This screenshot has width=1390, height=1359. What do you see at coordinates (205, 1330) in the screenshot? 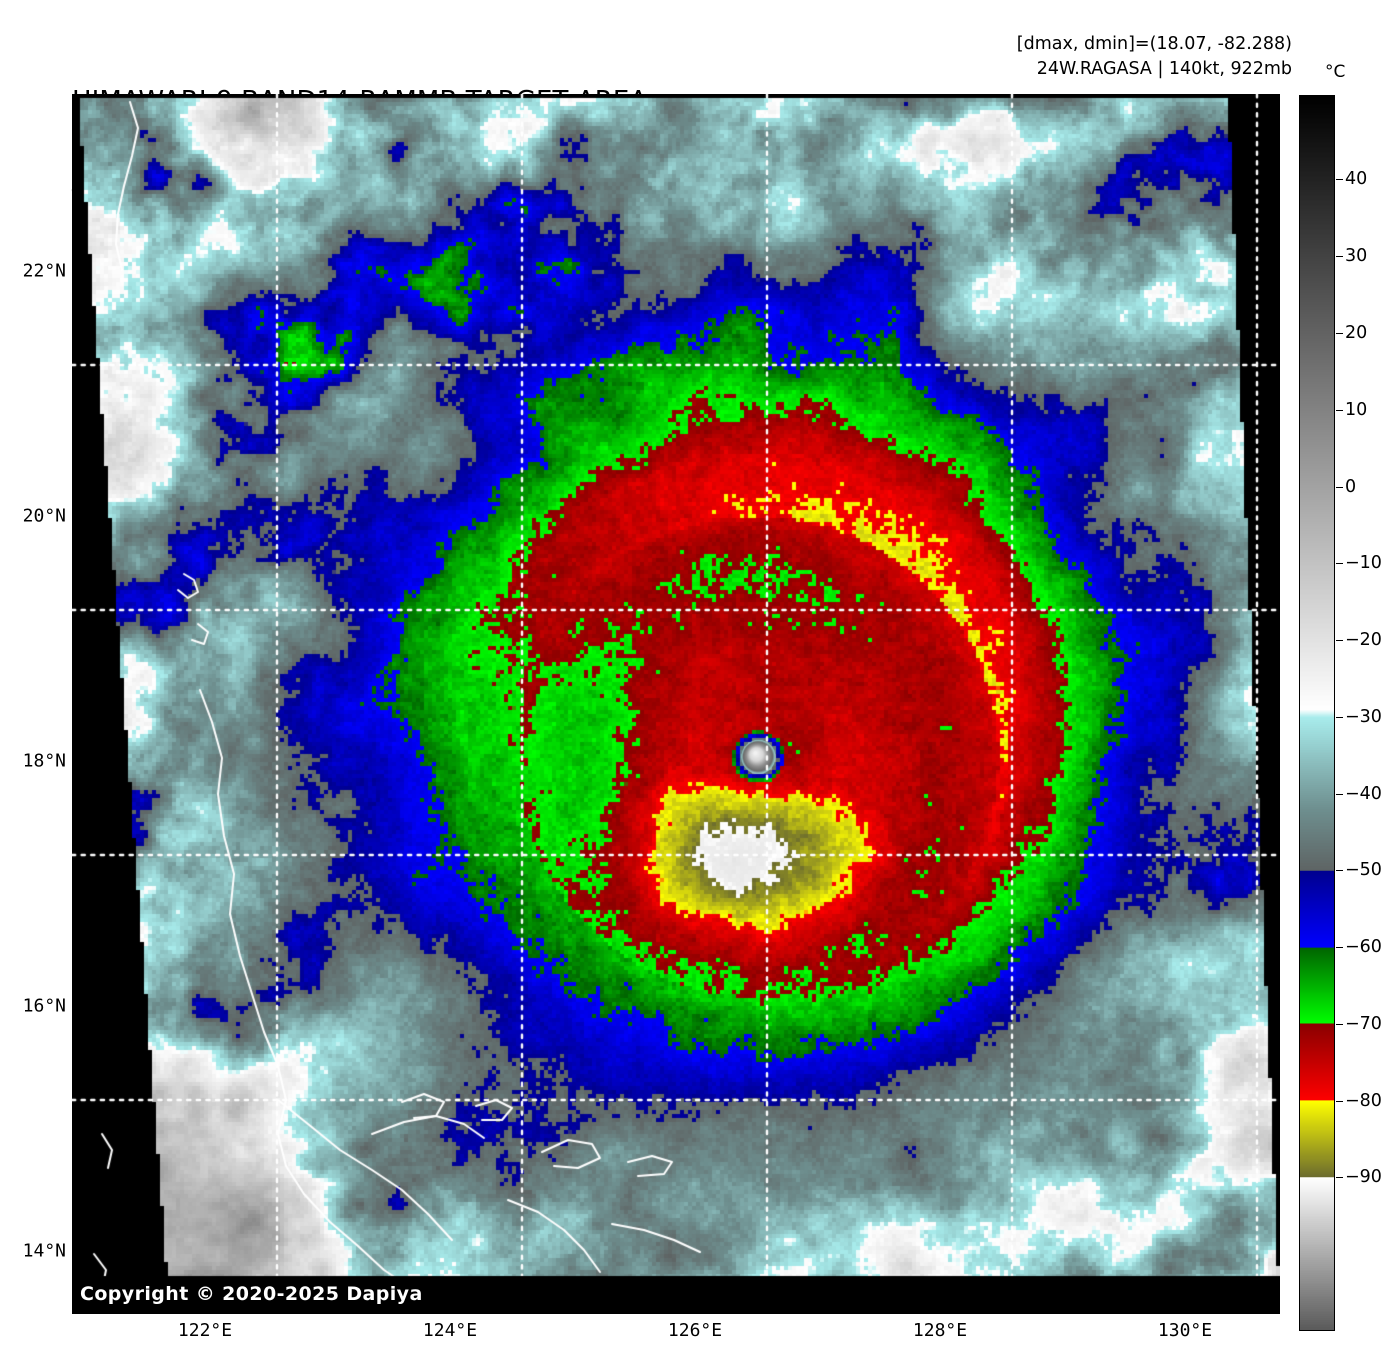
I see `lon-tick-label: 122°E` at bounding box center [205, 1330].